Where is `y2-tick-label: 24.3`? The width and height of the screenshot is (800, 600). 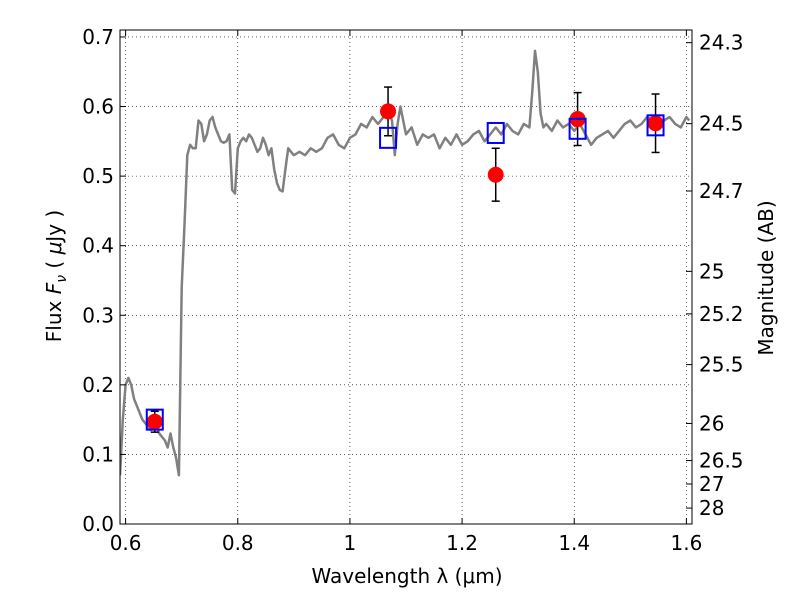
y2-tick-label: 24.3 is located at coordinates (721, 43).